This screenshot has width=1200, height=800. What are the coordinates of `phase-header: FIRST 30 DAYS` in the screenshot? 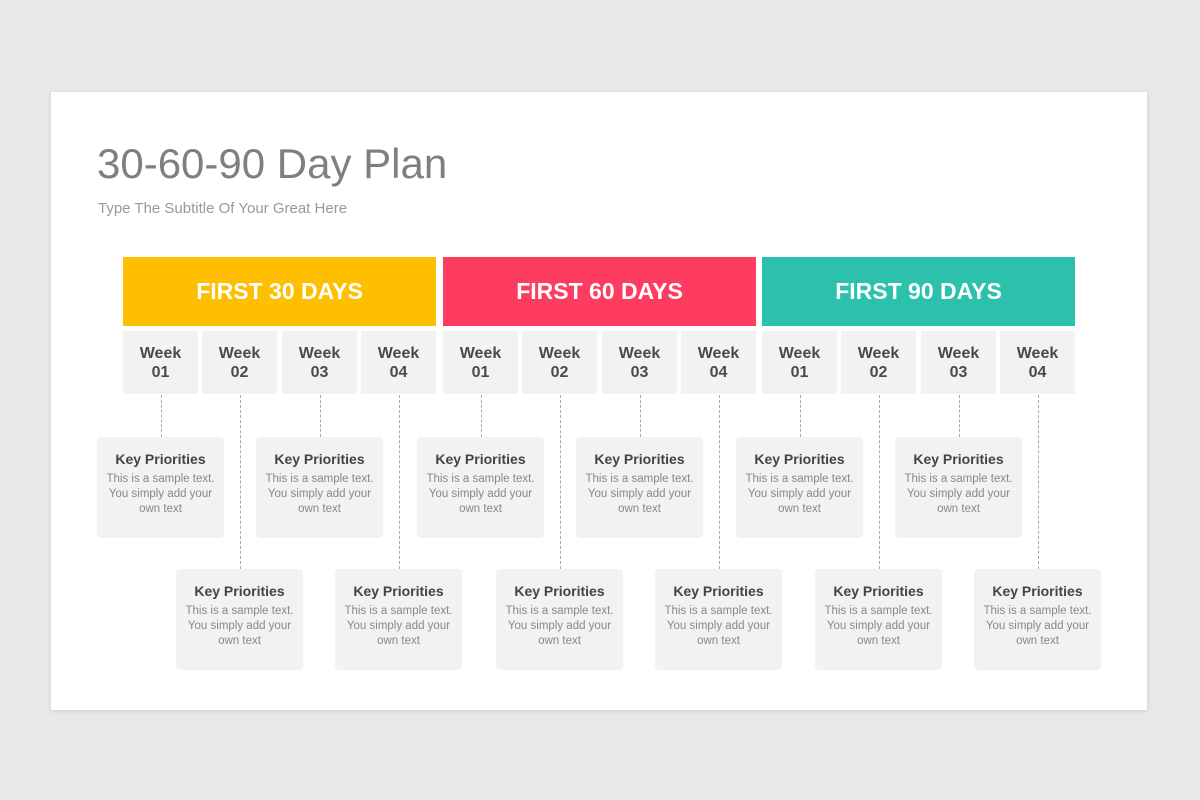 It's located at (279, 291).